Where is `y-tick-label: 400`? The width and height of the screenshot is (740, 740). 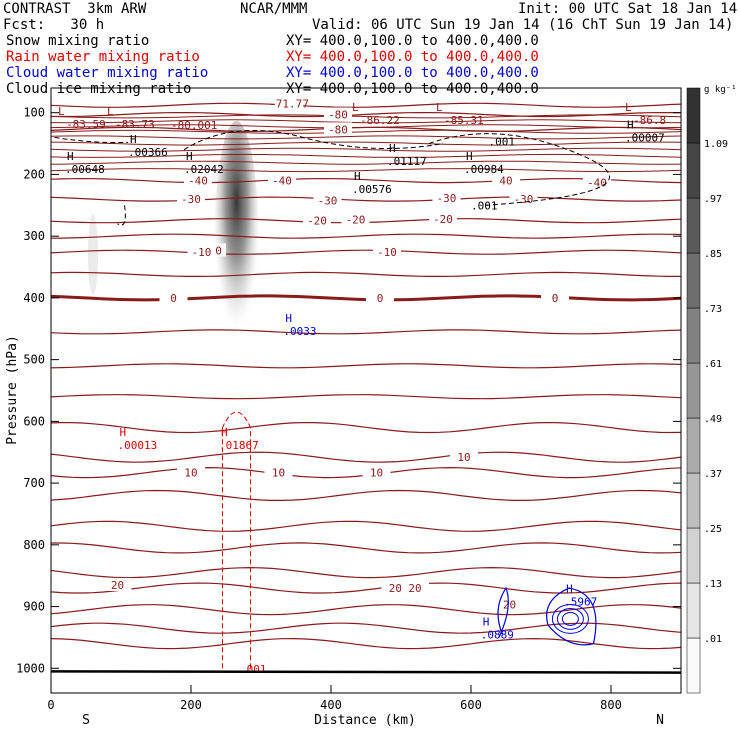 y-tick-label: 400 is located at coordinates (34, 298).